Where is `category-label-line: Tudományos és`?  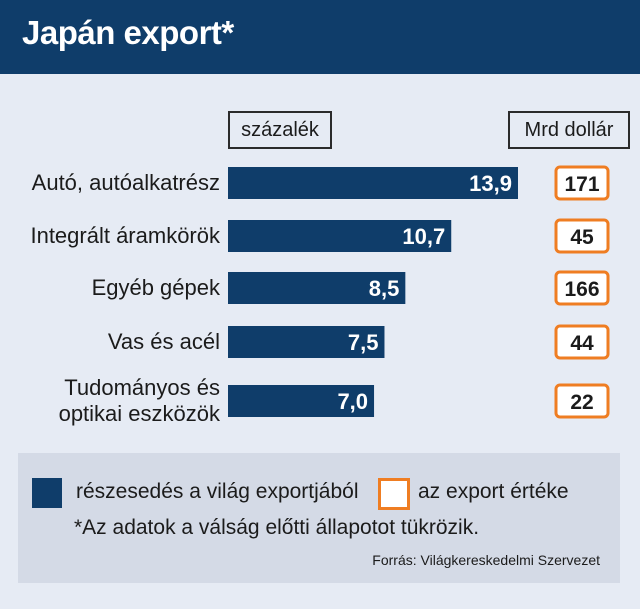 category-label-line: Tudományos és is located at coordinates (142, 387).